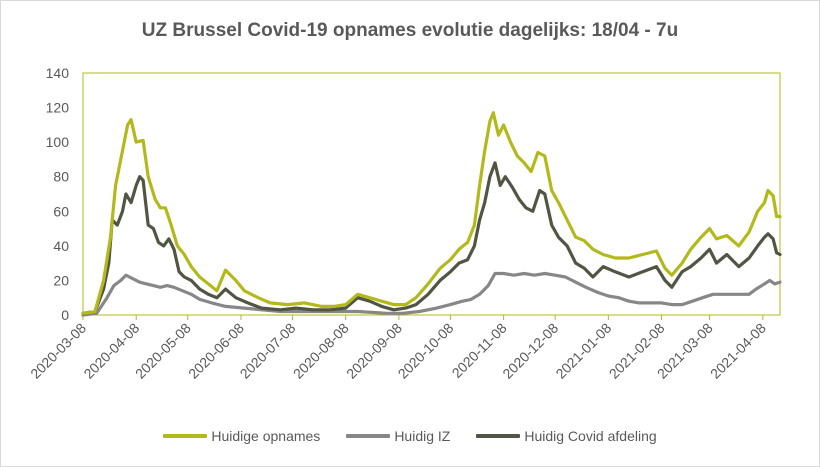 This screenshot has width=820, height=467. Describe the element at coordinates (368, 436) in the screenshot. I see `legend-swatch-huidig-iz` at that location.